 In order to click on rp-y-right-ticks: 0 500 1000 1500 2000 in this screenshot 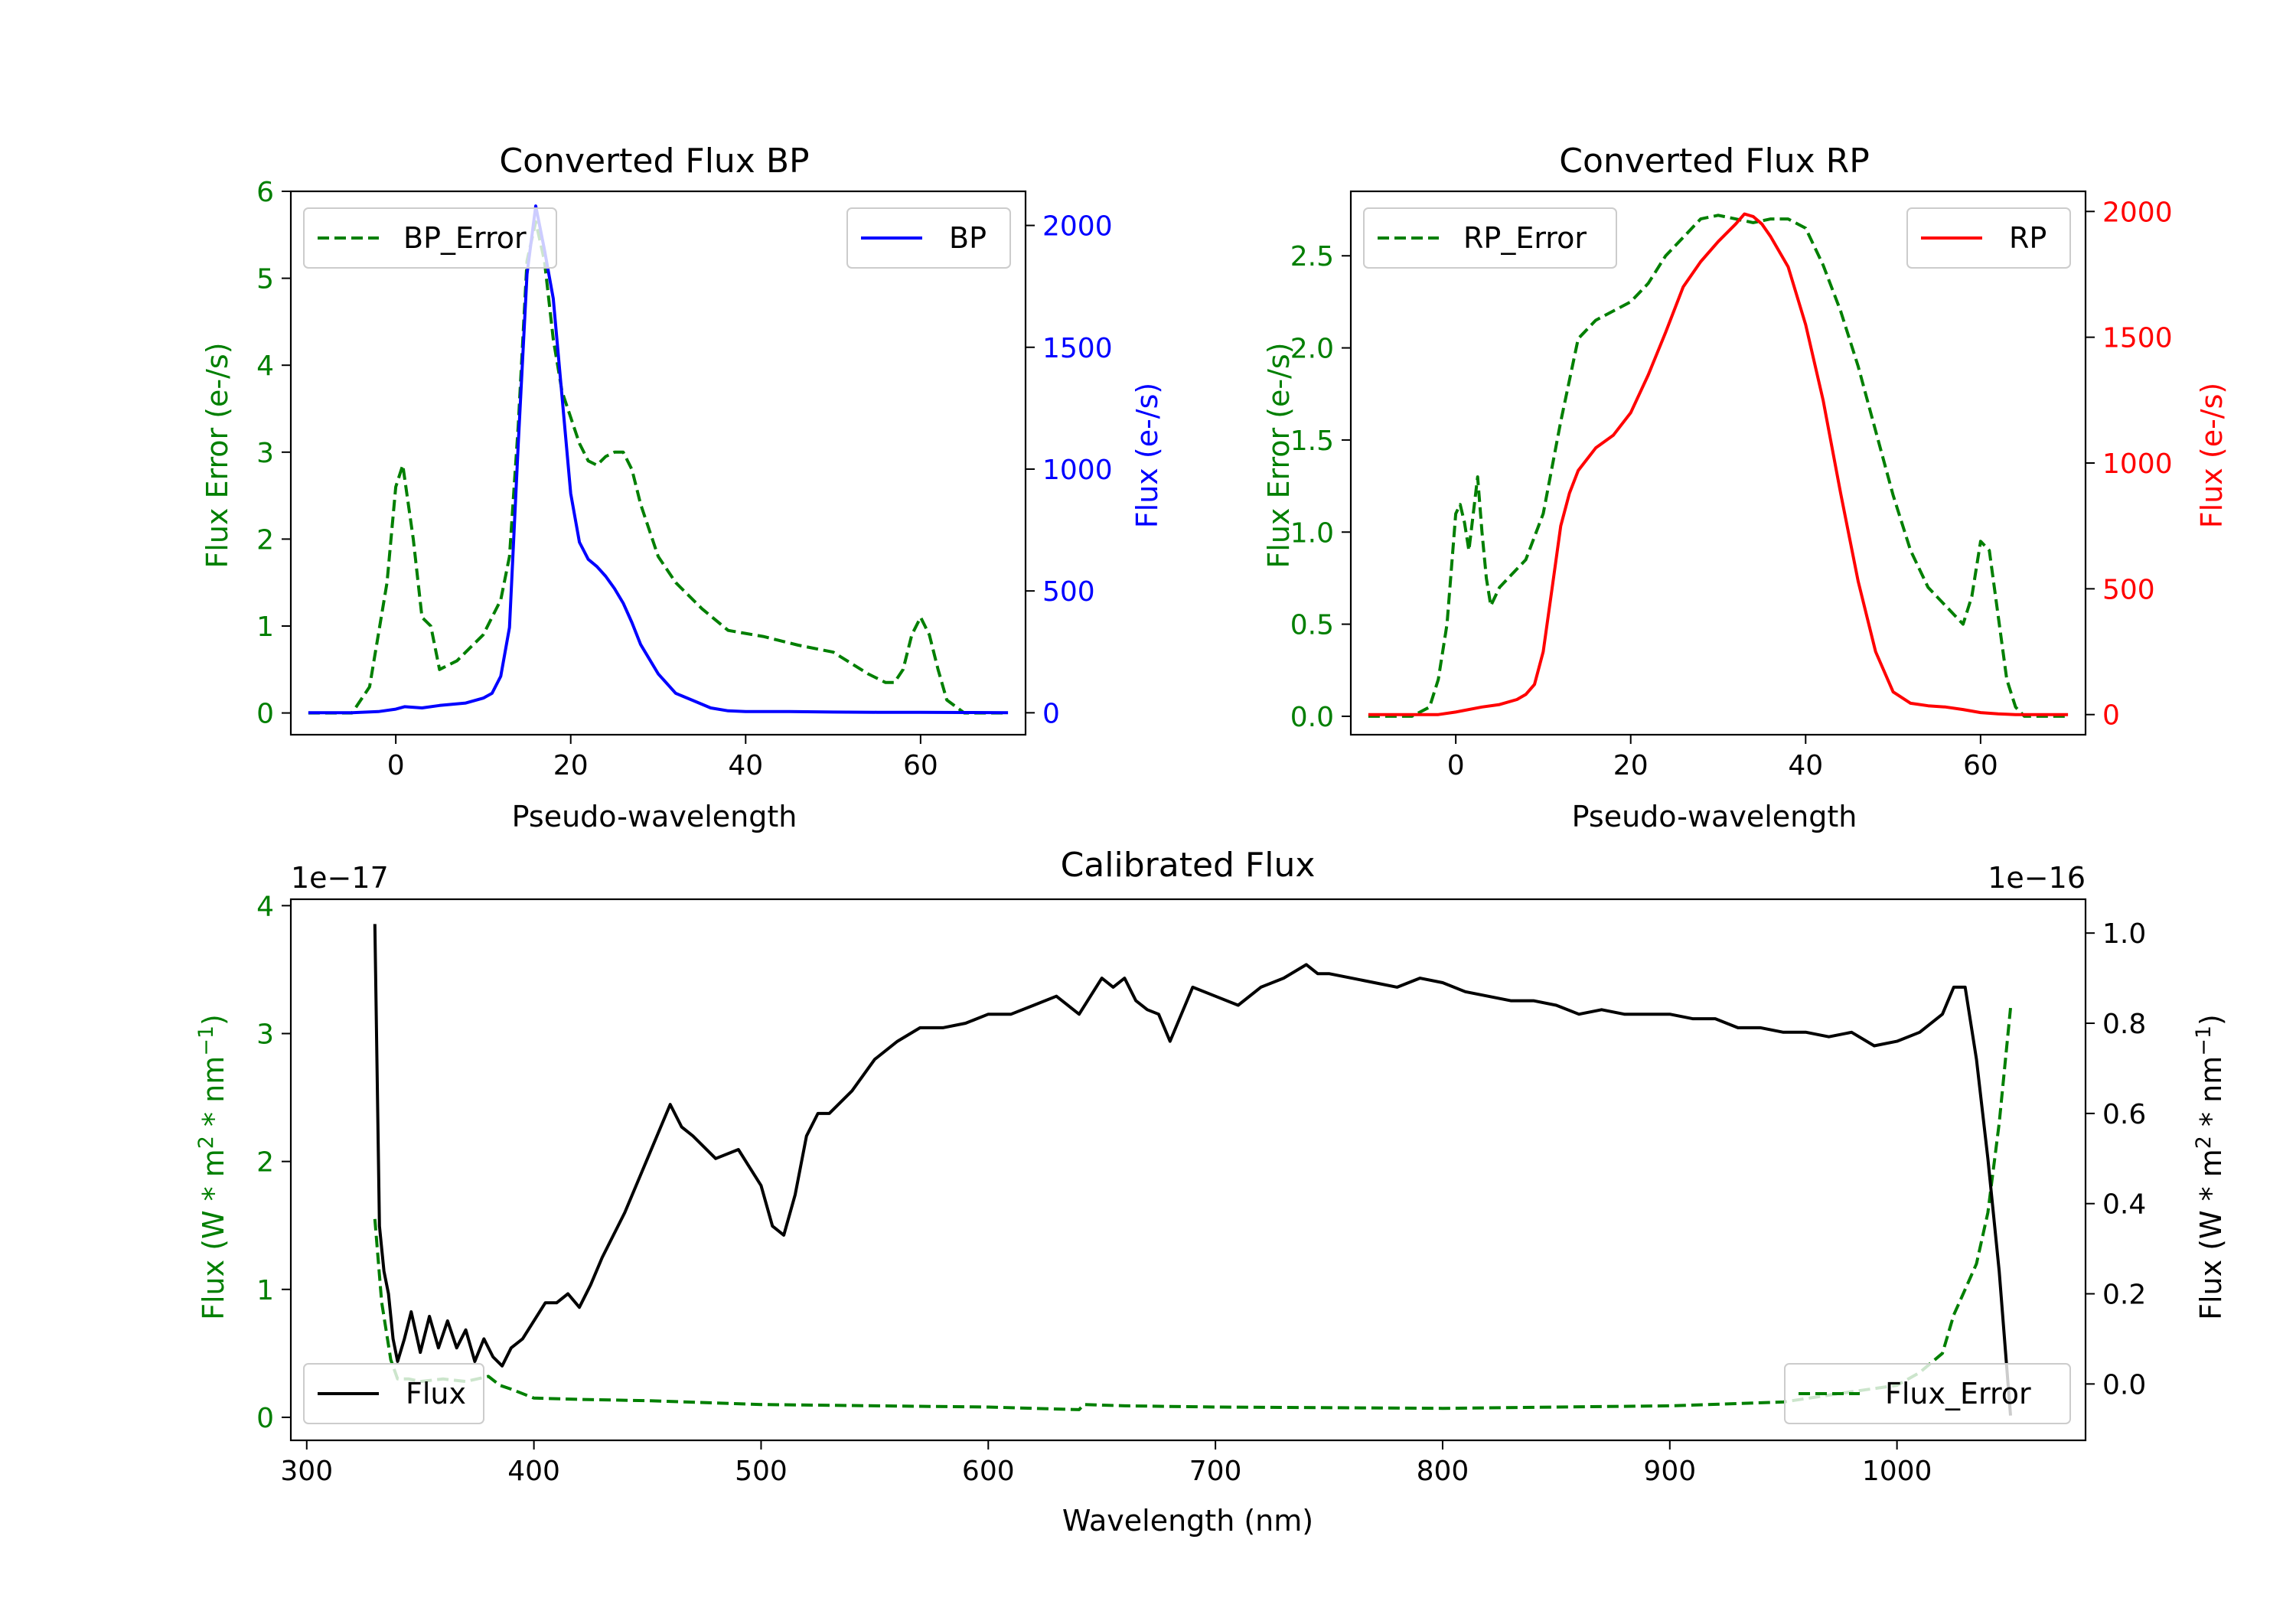, I will do `click(2129, 464)`.